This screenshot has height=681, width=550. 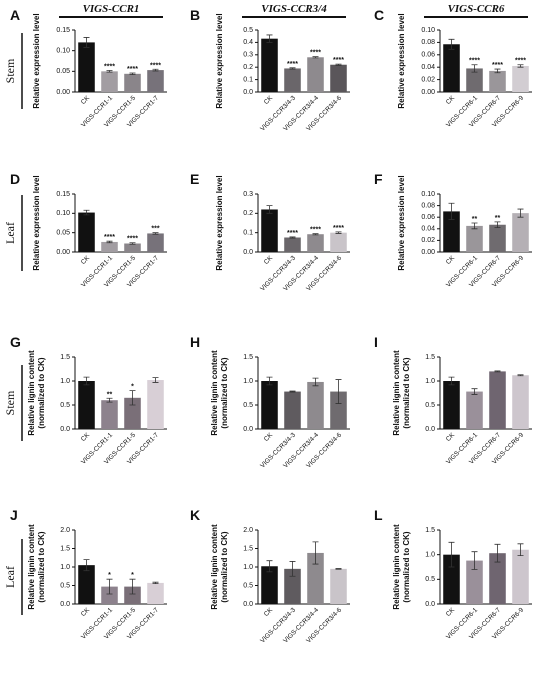 What do you see at coordinates (65, 585) in the screenshot?
I see `y-tick-label: 0.5` at bounding box center [65, 585].